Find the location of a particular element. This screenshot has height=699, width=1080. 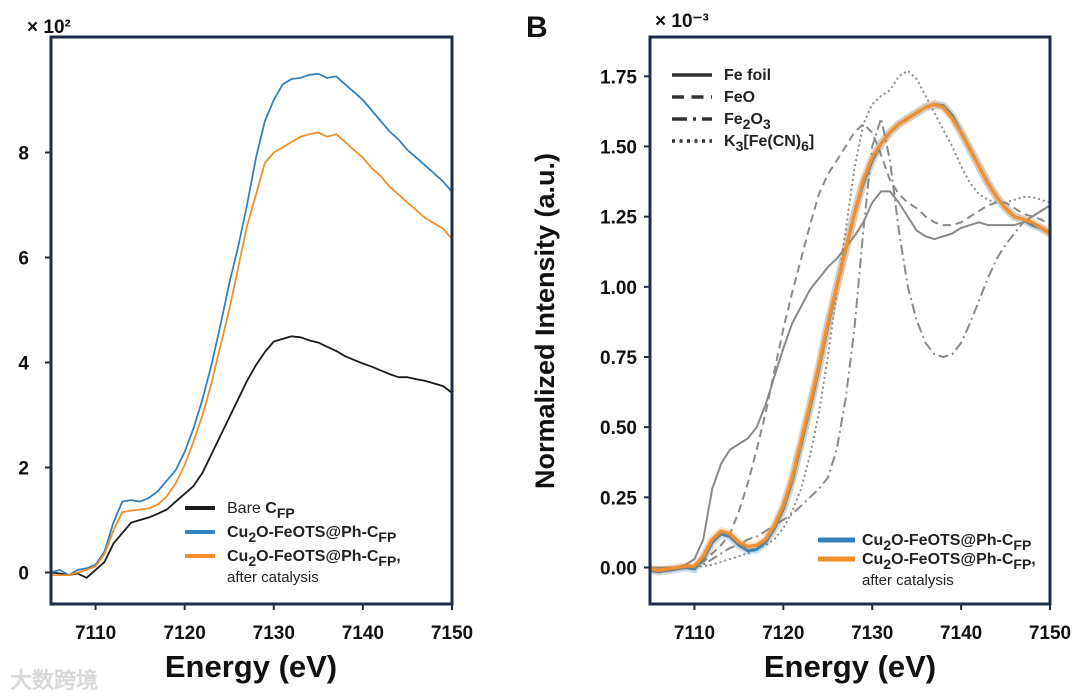

panel-b-x-axis-title: Energy (eV) is located at coordinates (850, 666).